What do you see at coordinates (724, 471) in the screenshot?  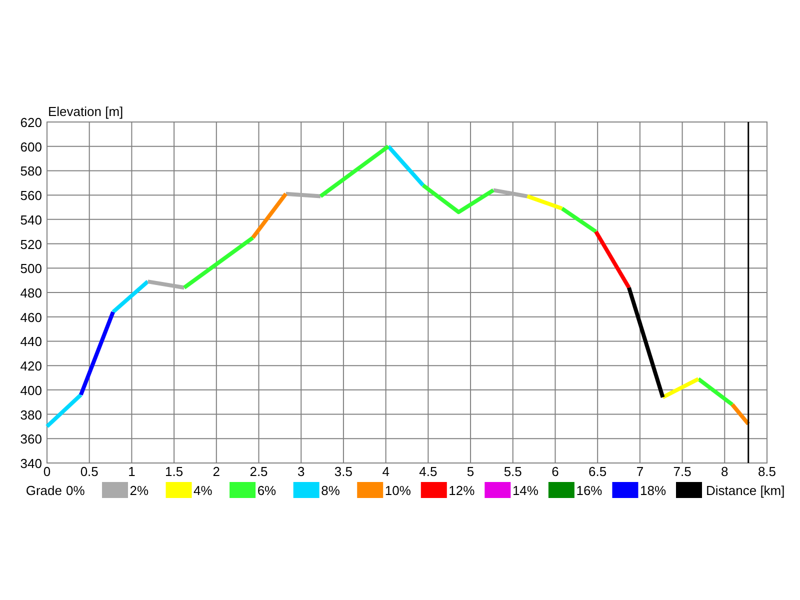 I see `x-tick-label: 8` at bounding box center [724, 471].